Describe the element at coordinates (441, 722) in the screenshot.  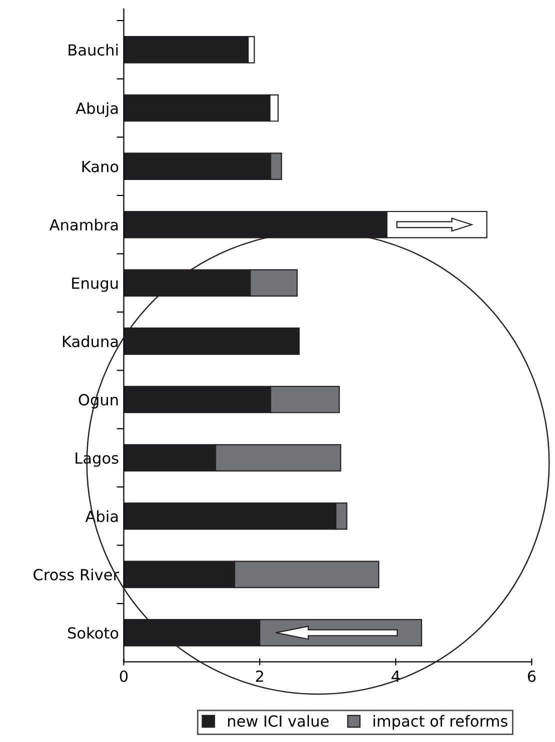
I see `legend-label: impact of reforms` at that location.